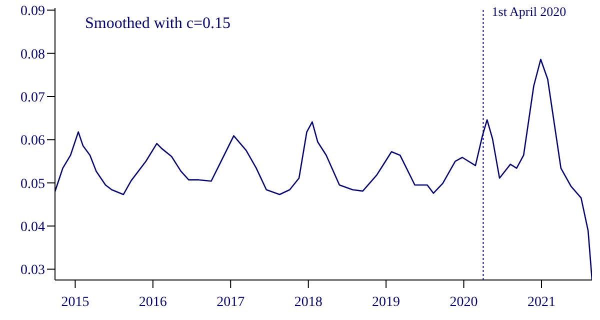 The height and width of the screenshot is (320, 600). What do you see at coordinates (541, 302) in the screenshot?
I see `x-tick-label: 2021` at bounding box center [541, 302].